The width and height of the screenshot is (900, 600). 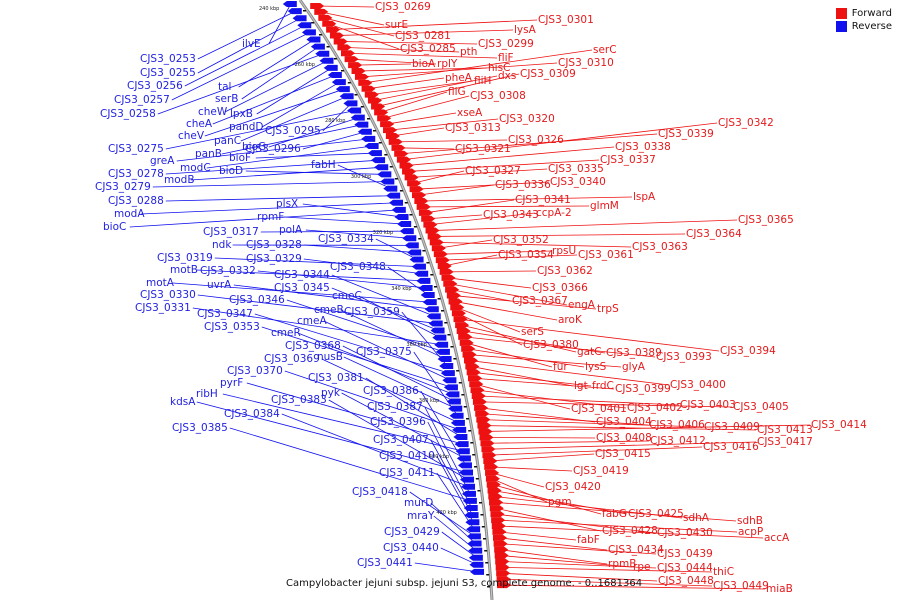 I want to click on reverse-gene-label: serB, so click(x=226, y=99).